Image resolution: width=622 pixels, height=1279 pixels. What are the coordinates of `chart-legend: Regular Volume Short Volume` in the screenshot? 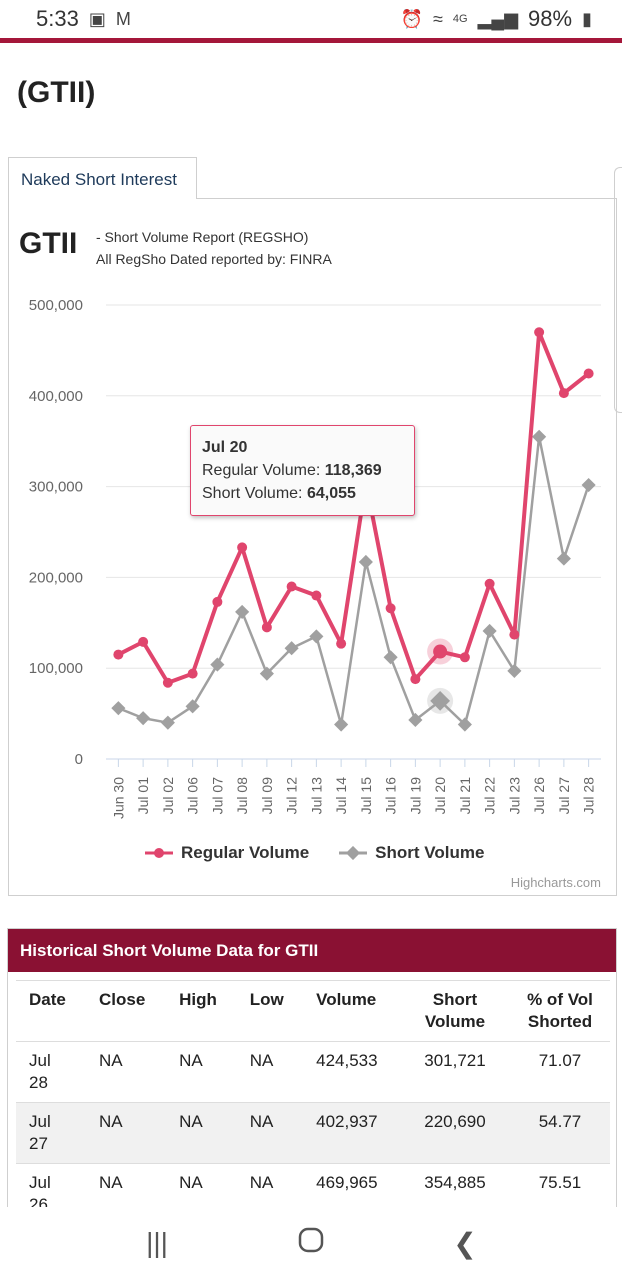 It's located at (314, 853).